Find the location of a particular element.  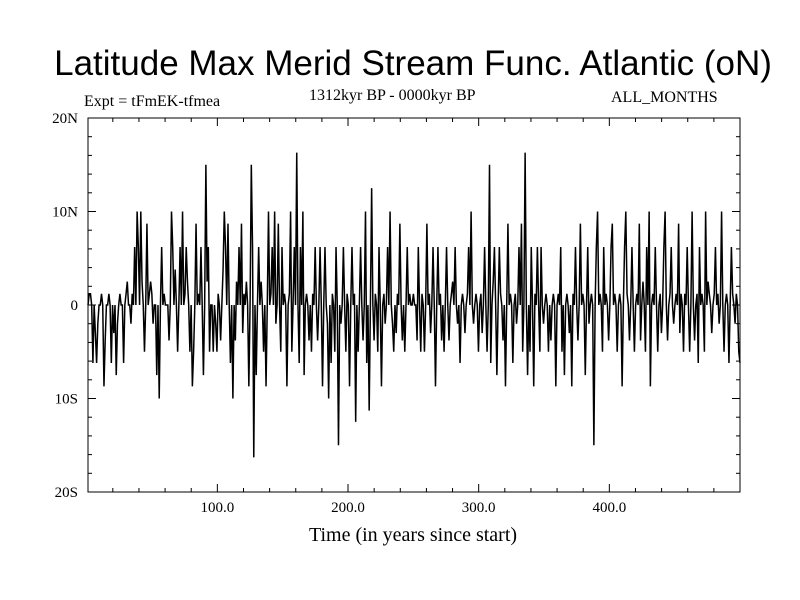

y-tick-label: 10N is located at coordinates (65, 213).